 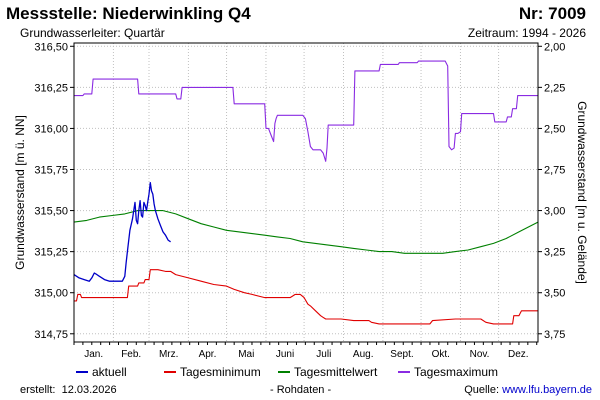 I want to click on y-right-tick-label: 3,50, so click(x=554, y=294).